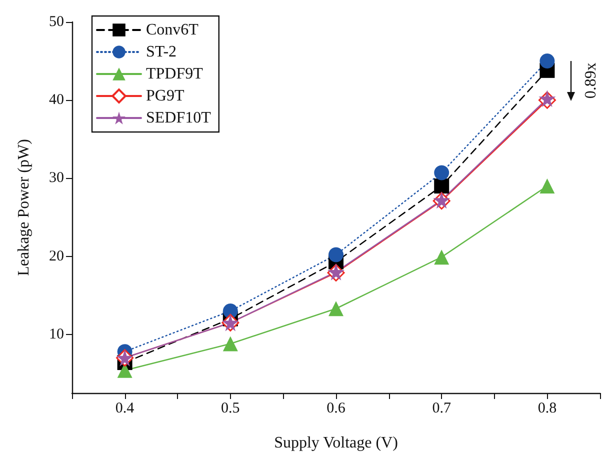 The width and height of the screenshot is (608, 468). I want to click on y-tick-label: 50, so click(56, 22).